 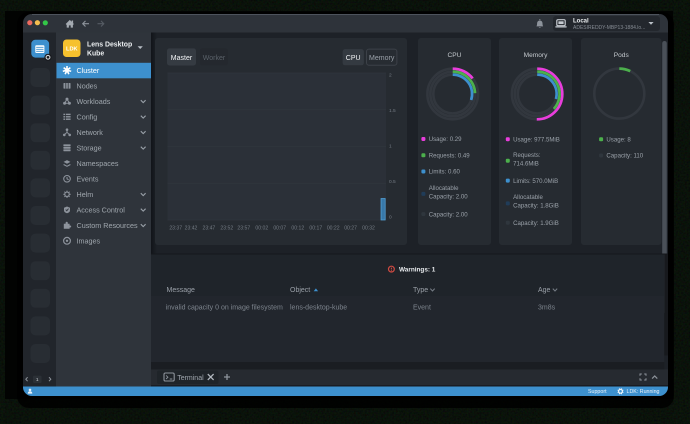 What do you see at coordinates (536, 223) in the screenshot?
I see `svg-text: Capacity: 1.9GiB` at bounding box center [536, 223].